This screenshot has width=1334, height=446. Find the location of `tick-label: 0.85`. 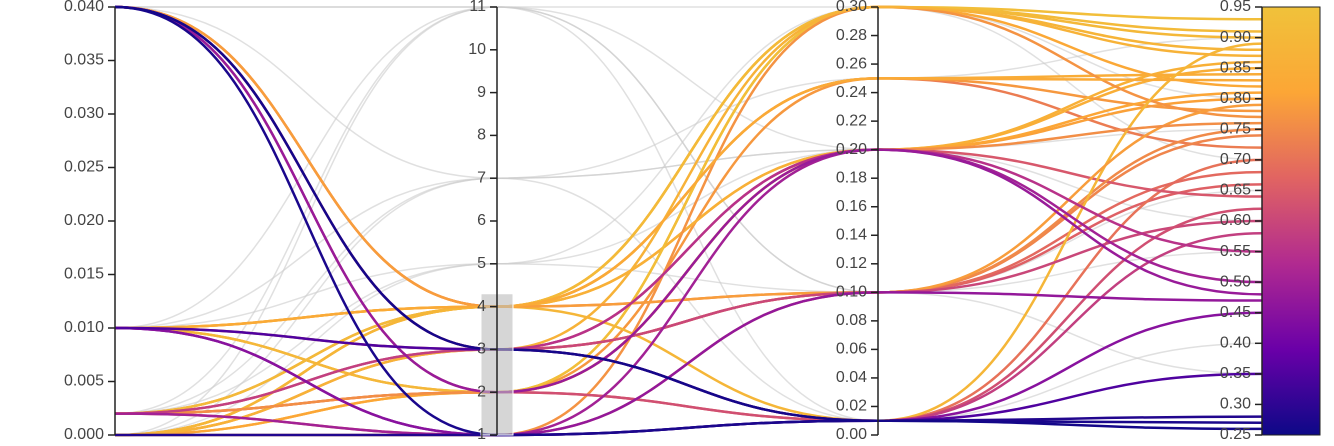

tick-label: 0.85 is located at coordinates (1235, 67).